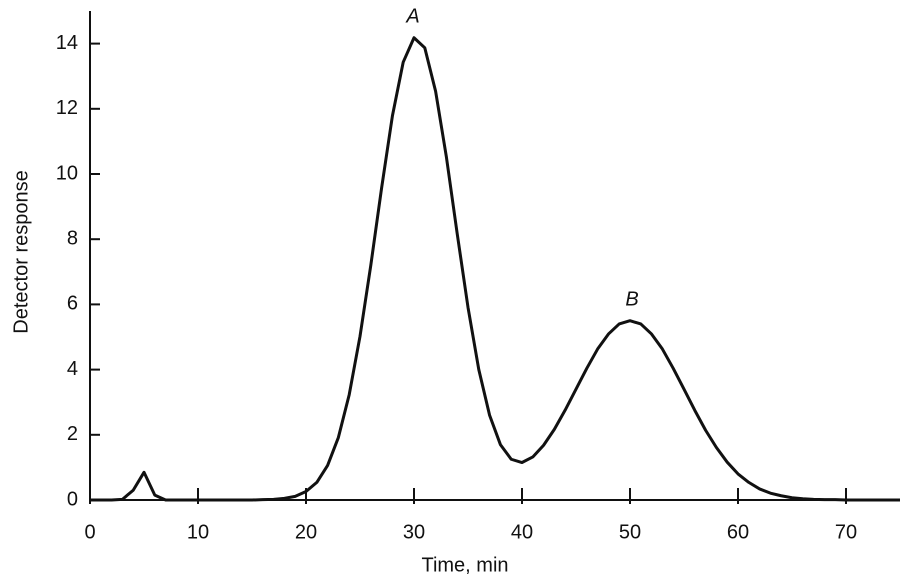 This screenshot has width=900, height=580. What do you see at coordinates (21, 251) in the screenshot?
I see `y-axis-label: Detector response` at bounding box center [21, 251].